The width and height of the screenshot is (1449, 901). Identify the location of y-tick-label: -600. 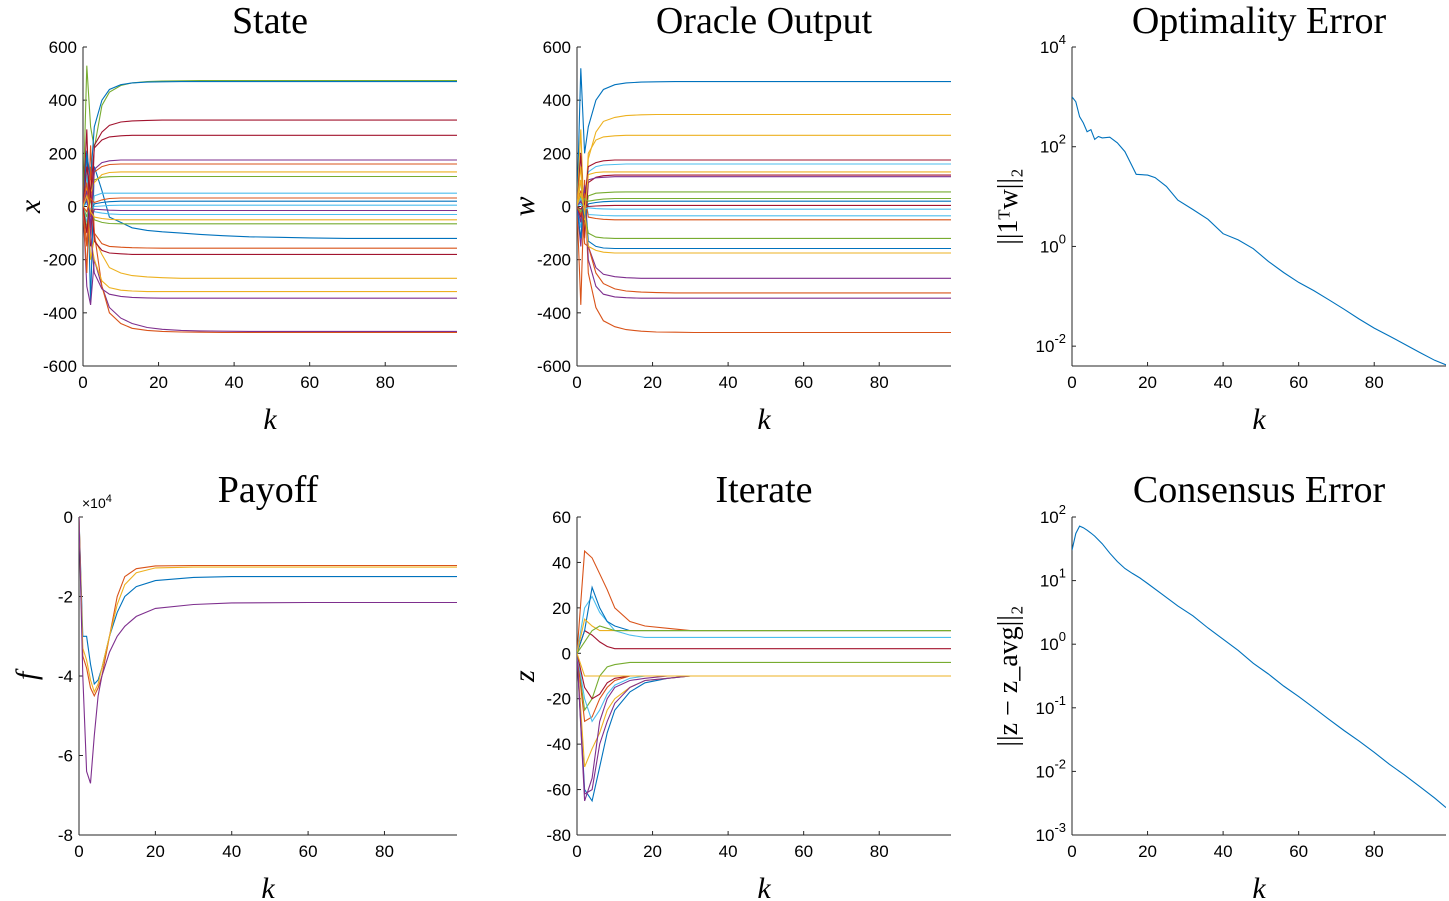
(60, 366).